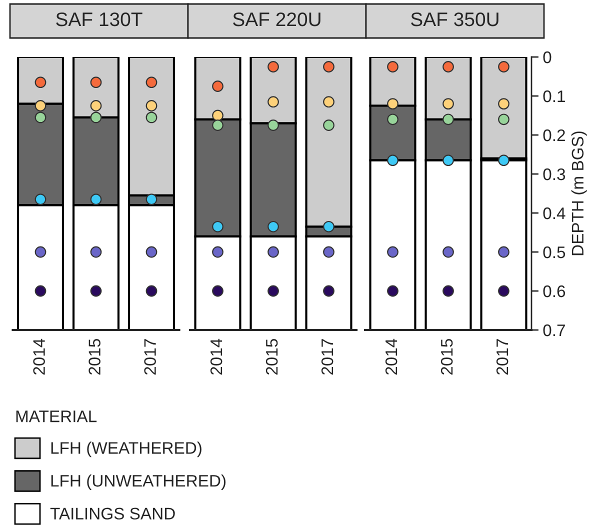 The image size is (600, 531). Describe the element at coordinates (99, 19) in the screenshot. I see `chart-title: SAF 130T` at that location.